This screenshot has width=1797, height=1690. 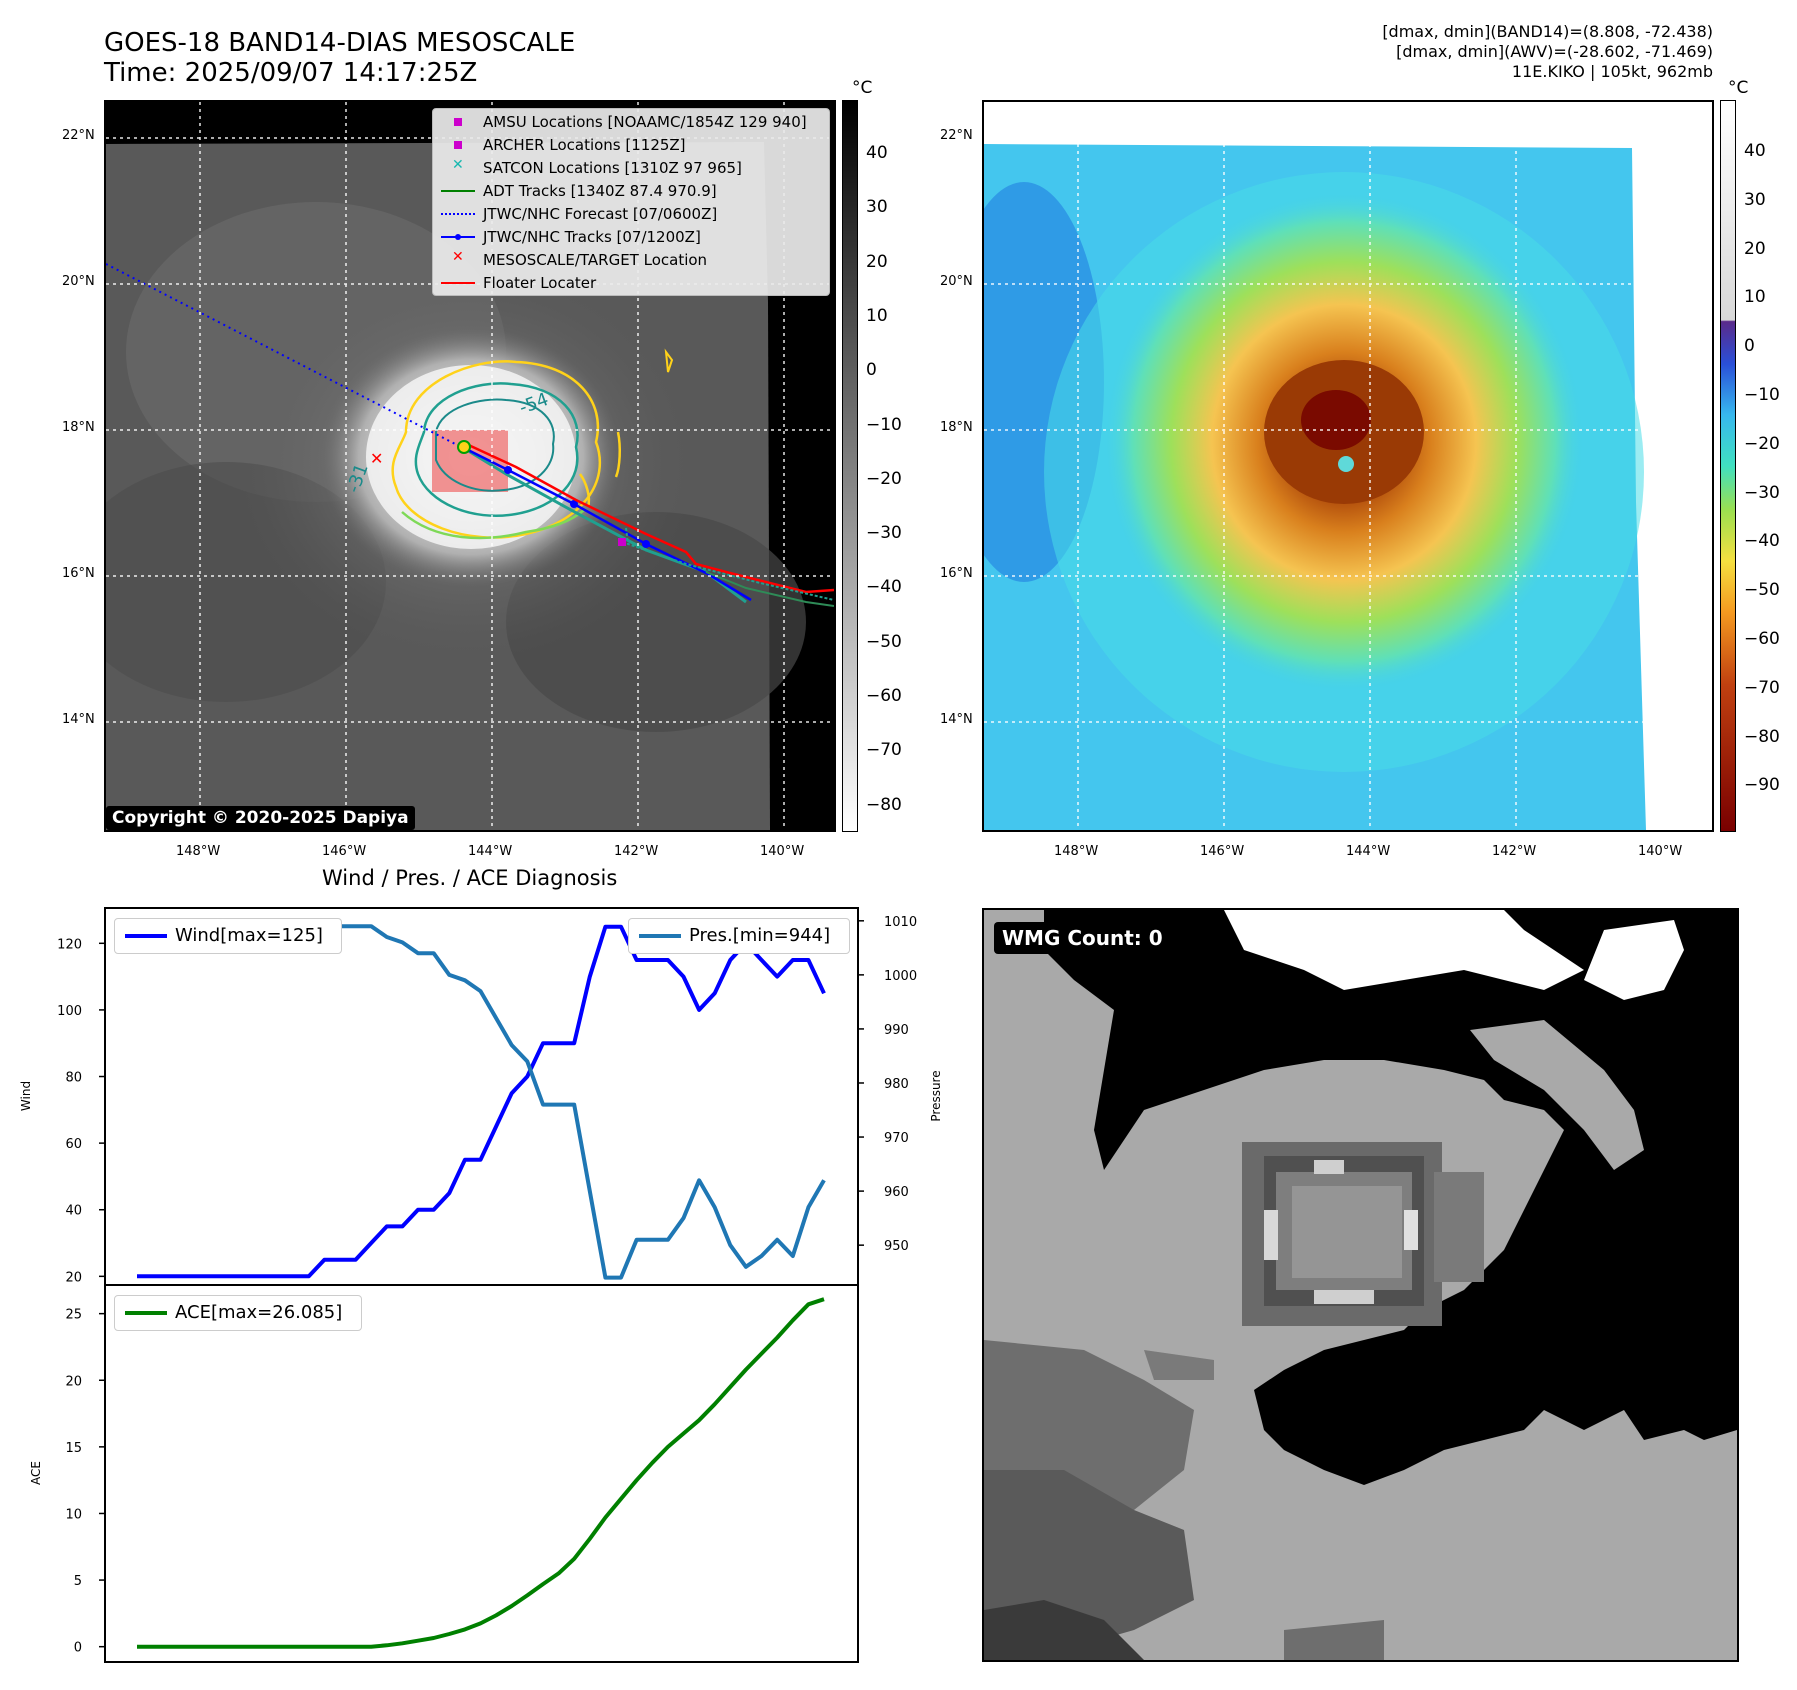 What do you see at coordinates (1514, 851) in the screenshot?
I see `lon-label-142w-right: 142°W` at bounding box center [1514, 851].